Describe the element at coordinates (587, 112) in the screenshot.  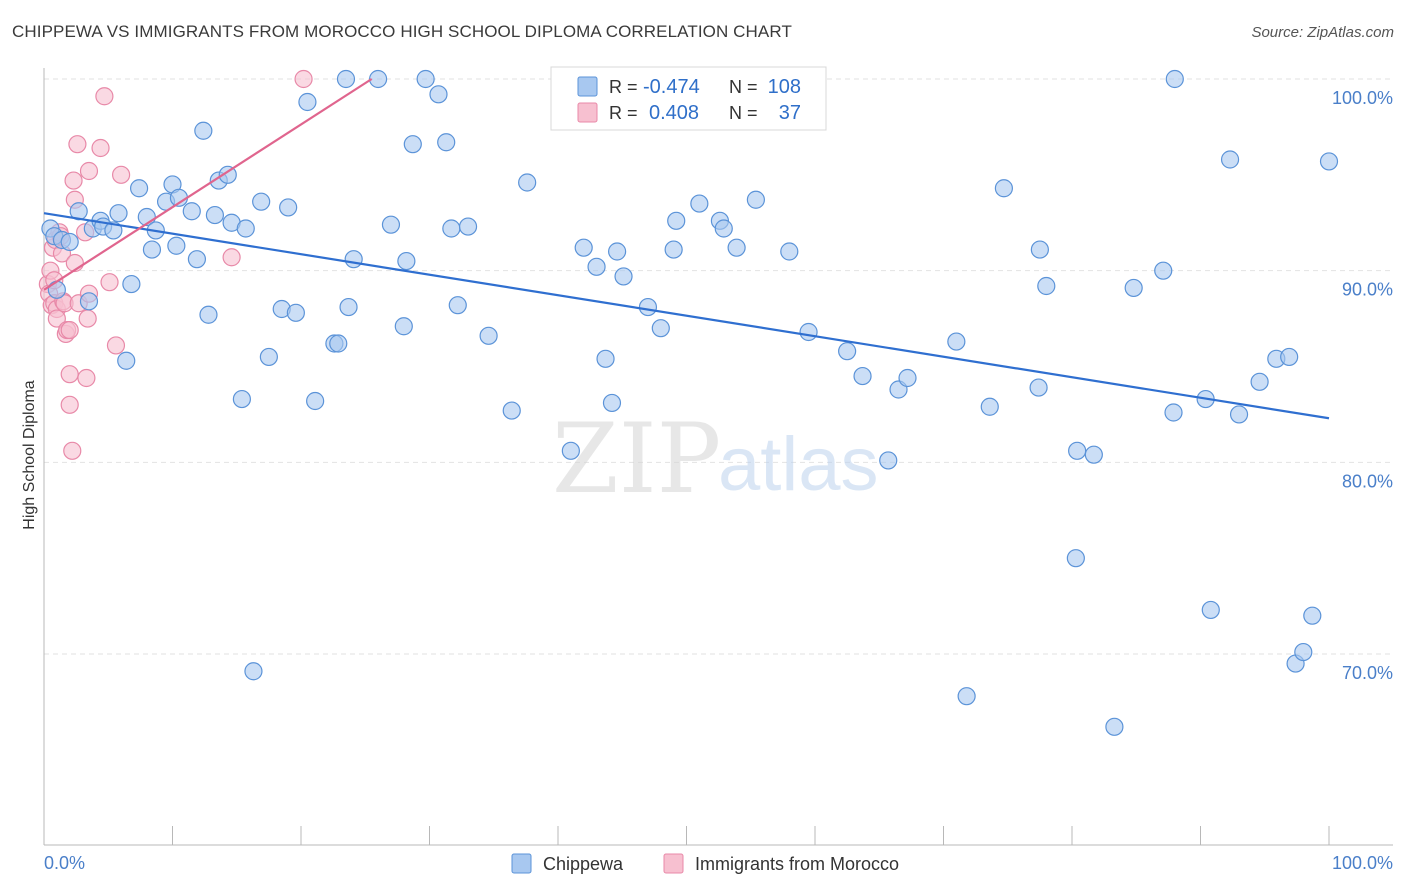
I see `legend-swatch-morocco` at that location.